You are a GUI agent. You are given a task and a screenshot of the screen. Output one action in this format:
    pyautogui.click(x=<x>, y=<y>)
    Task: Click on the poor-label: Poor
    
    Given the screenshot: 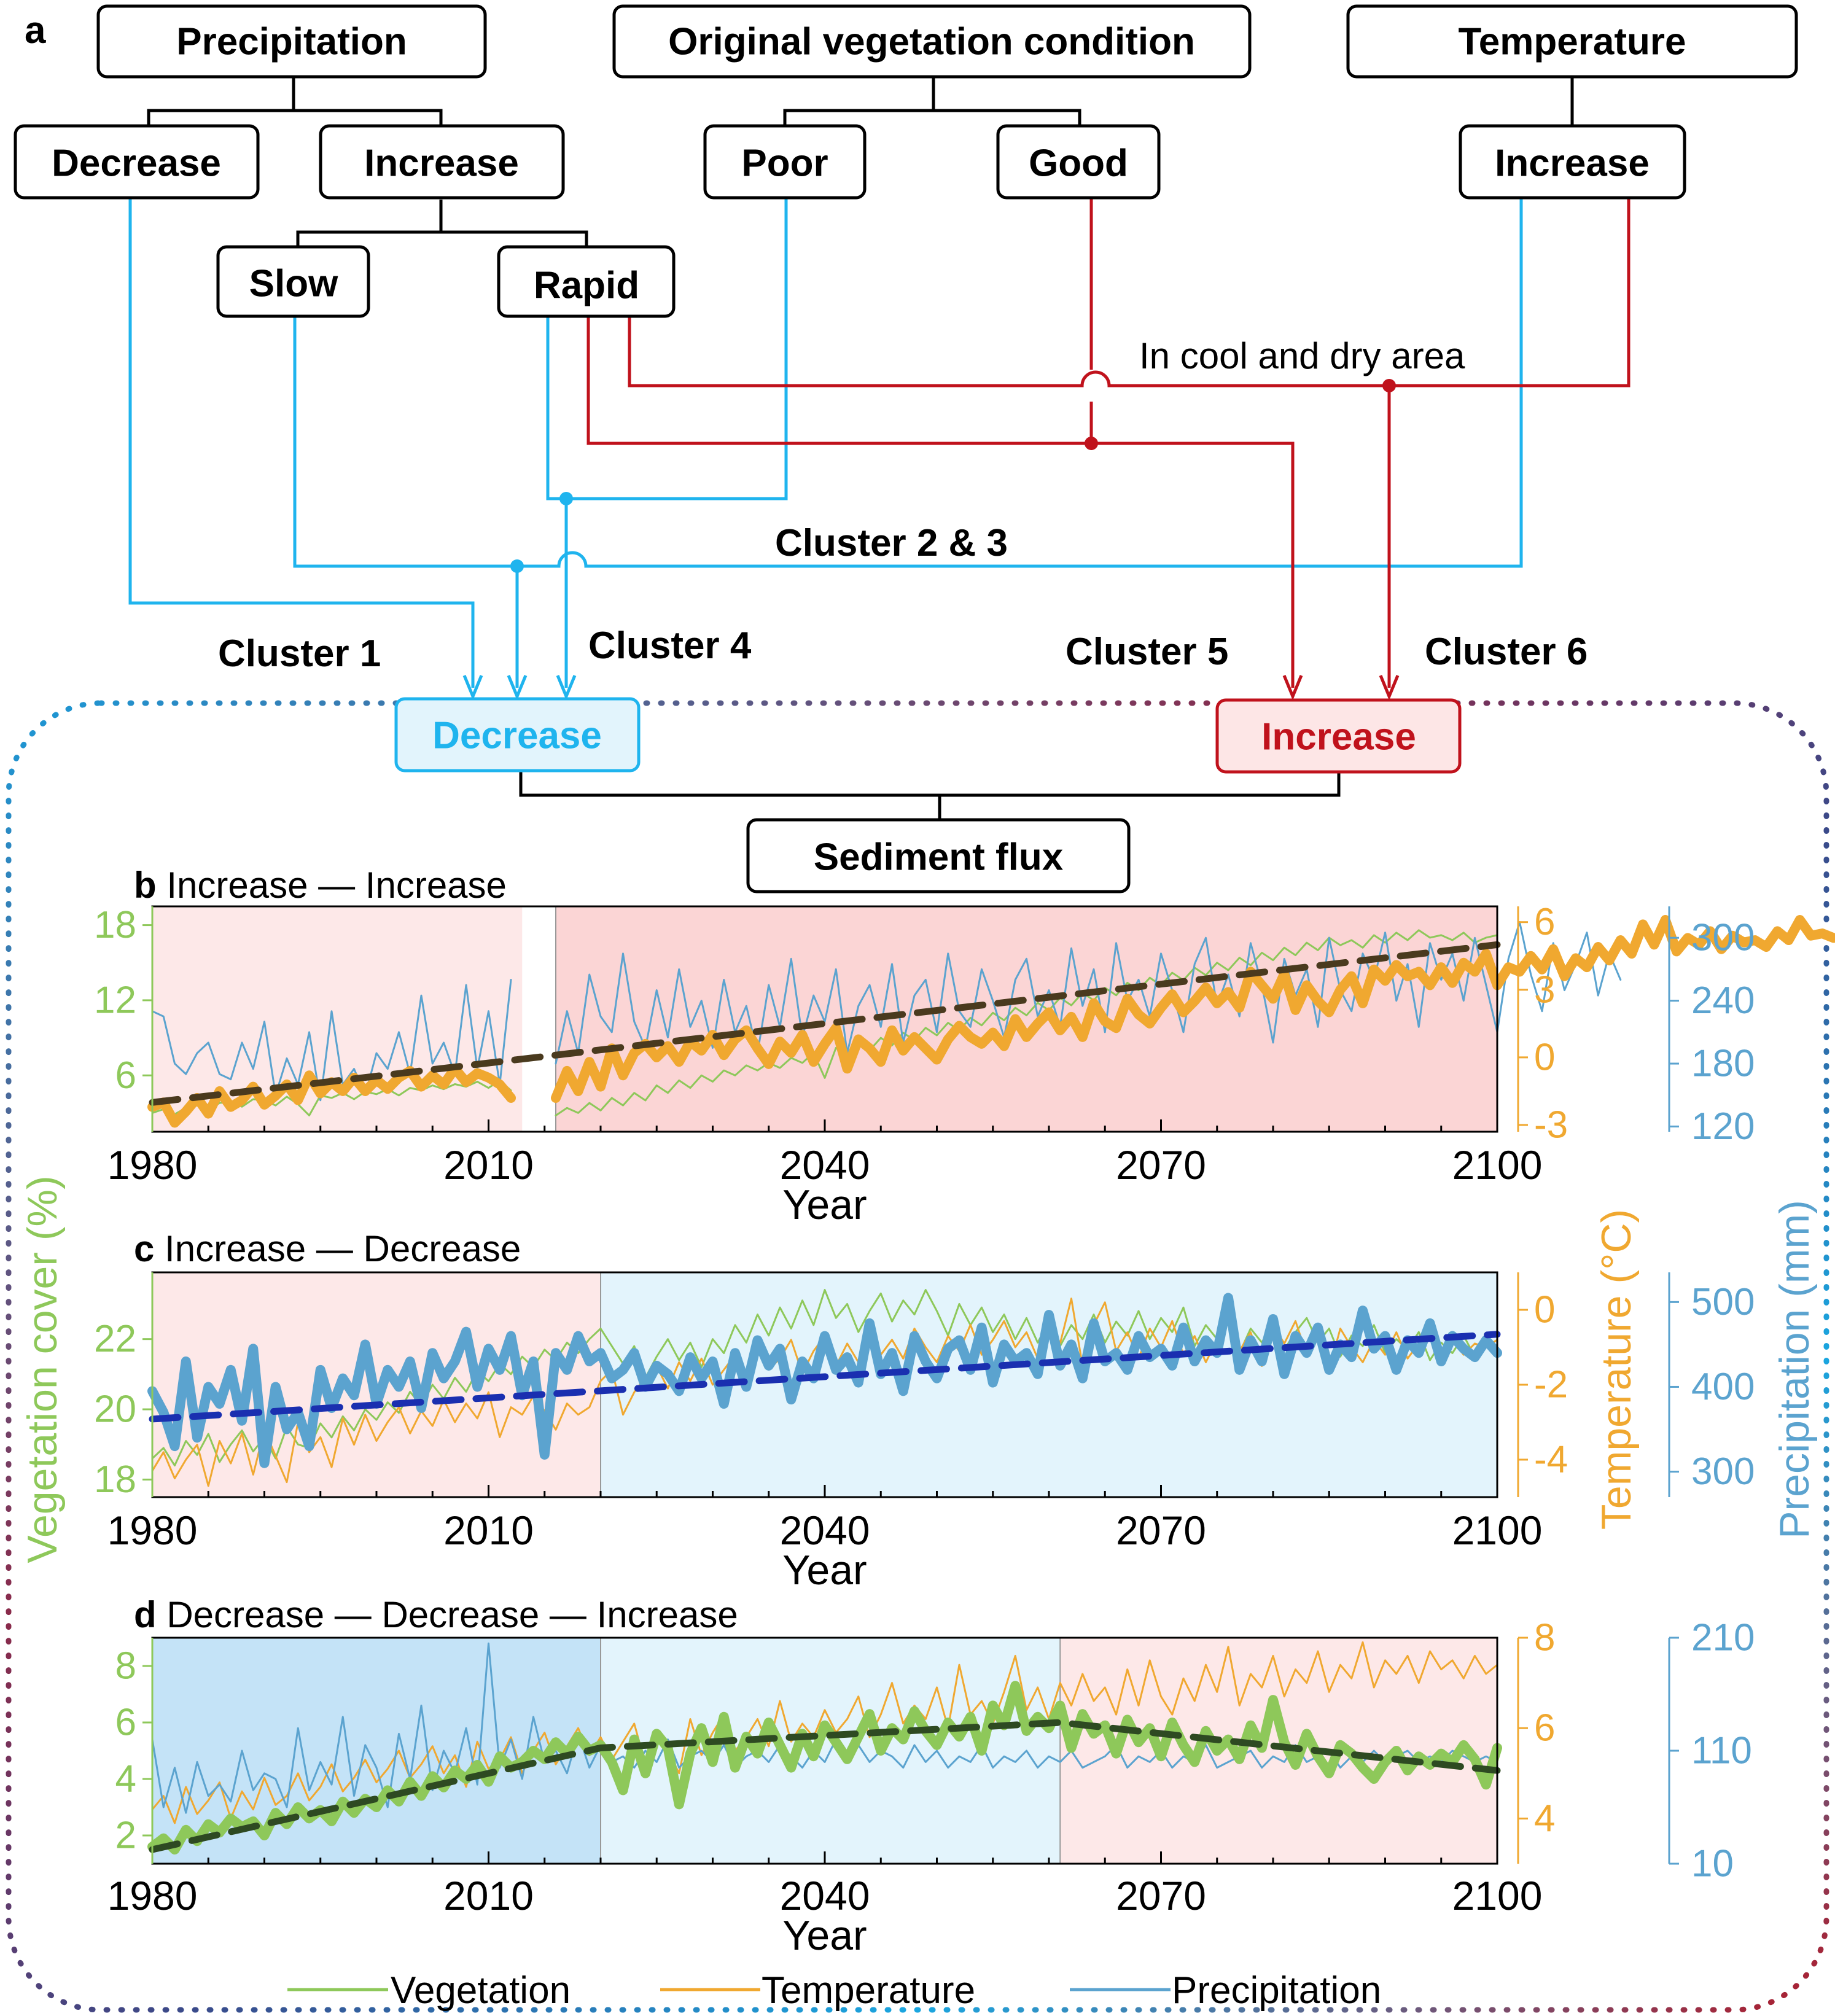 What is the action you would take?
    pyautogui.click(x=784, y=164)
    